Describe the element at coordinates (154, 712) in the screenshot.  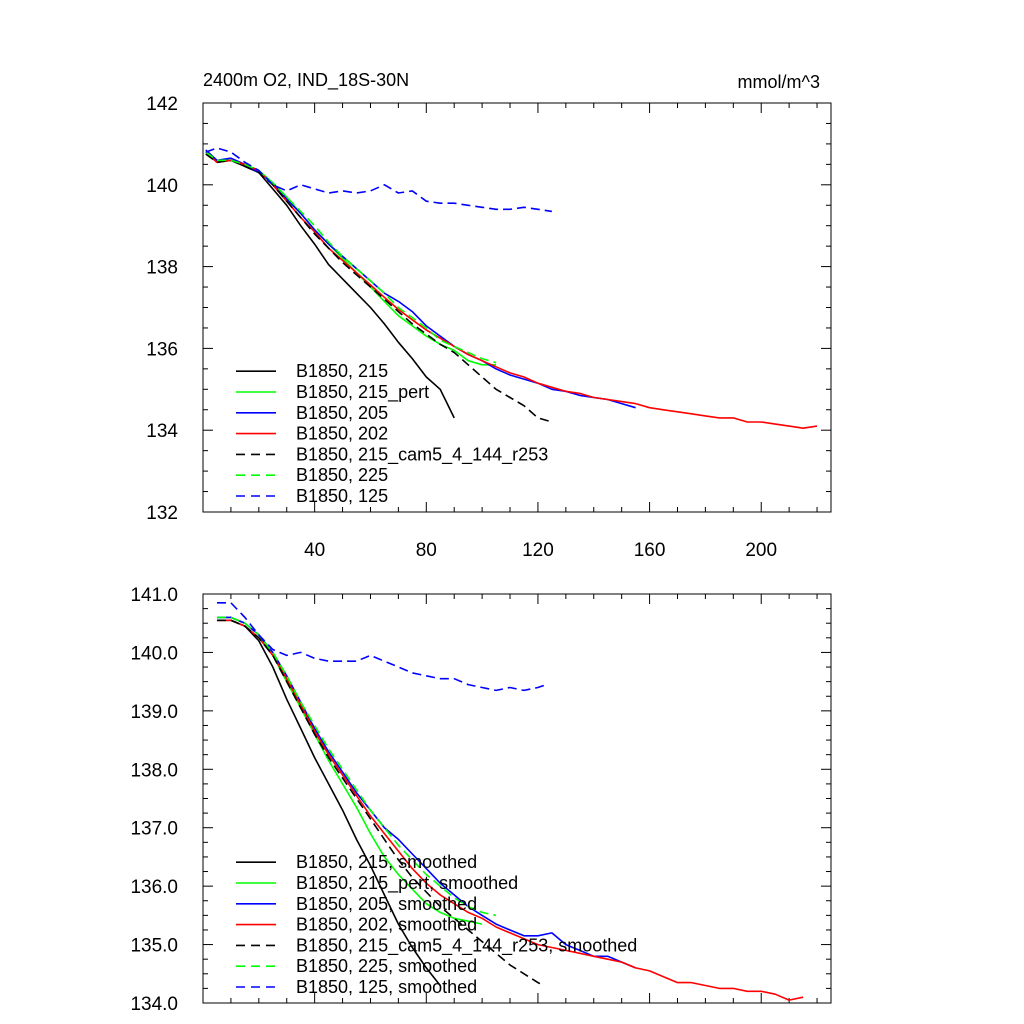
I see `bottom-y-tick-label: 139.0` at that location.